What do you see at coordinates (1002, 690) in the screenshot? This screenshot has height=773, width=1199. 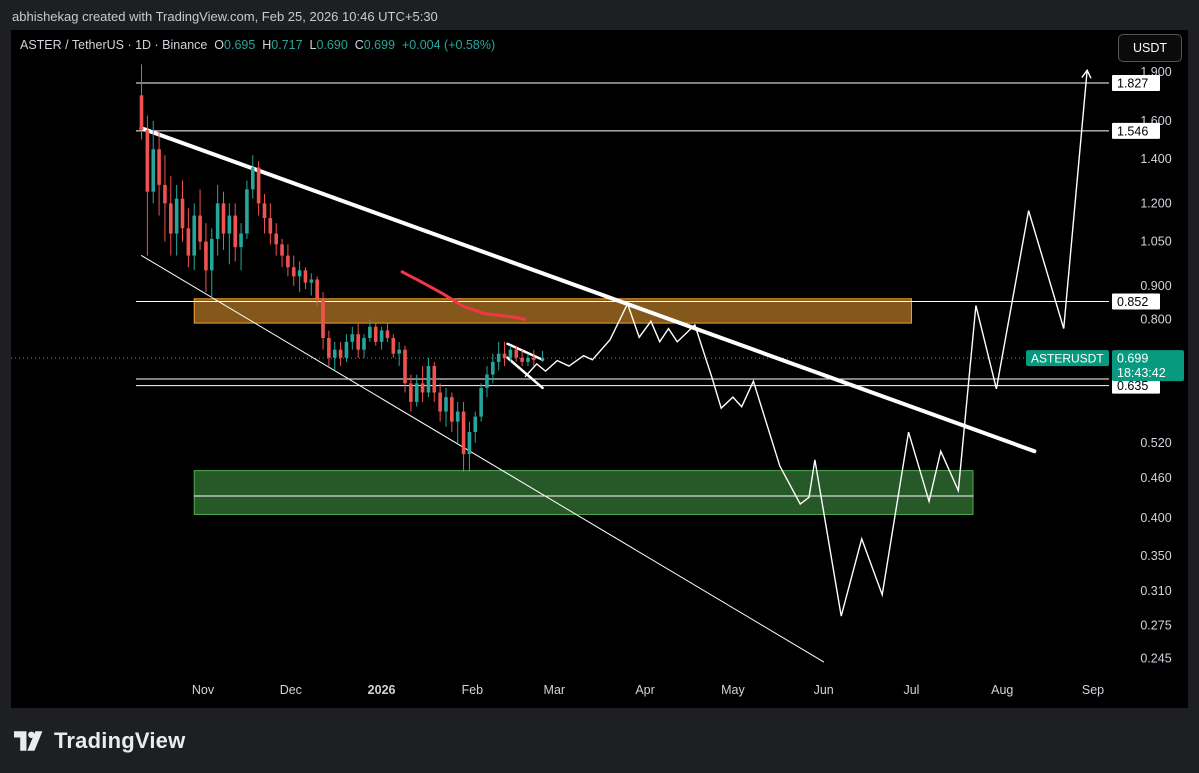 I see `x-axis-tick-label: Aug` at bounding box center [1002, 690].